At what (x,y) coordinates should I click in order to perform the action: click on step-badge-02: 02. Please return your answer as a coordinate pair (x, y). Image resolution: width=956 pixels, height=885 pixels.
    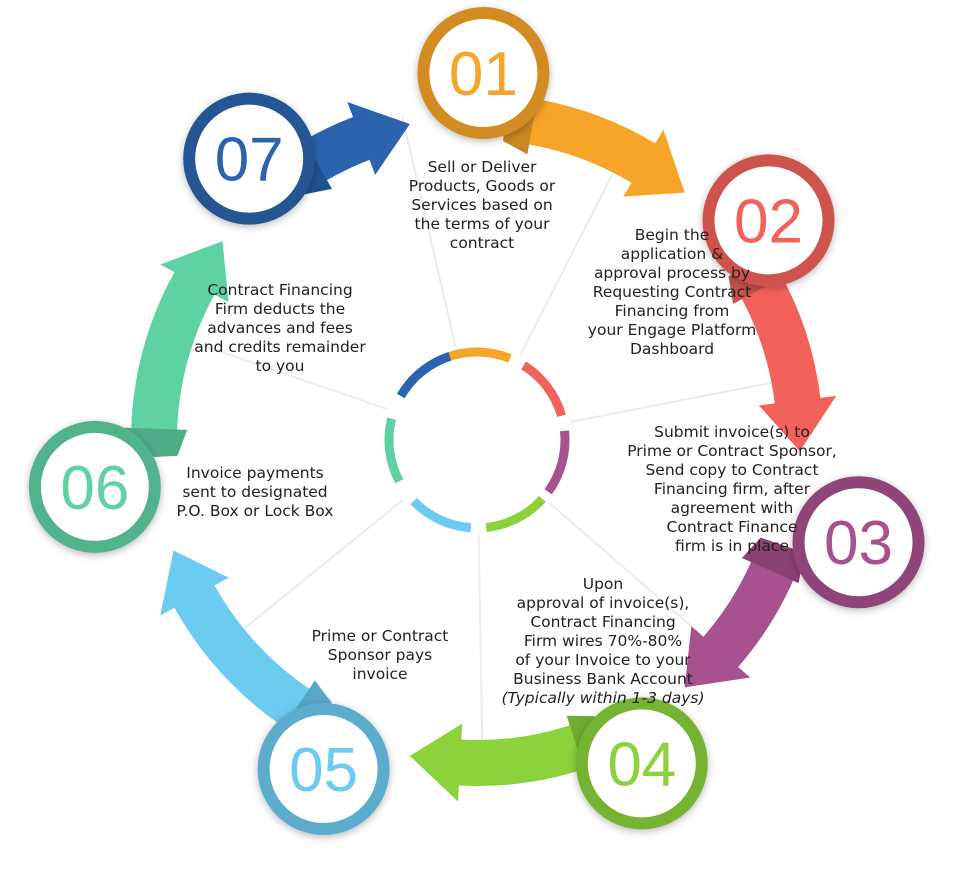
    Looking at the image, I should click on (768, 220).